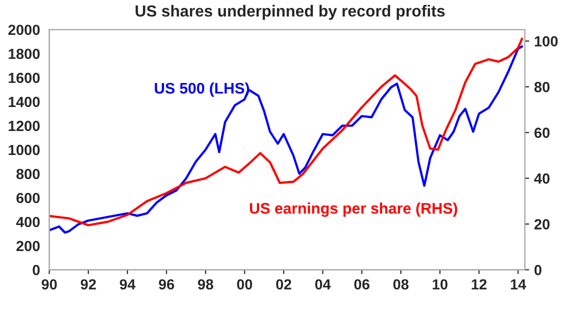  I want to click on x-tick-label: 14, so click(518, 284).